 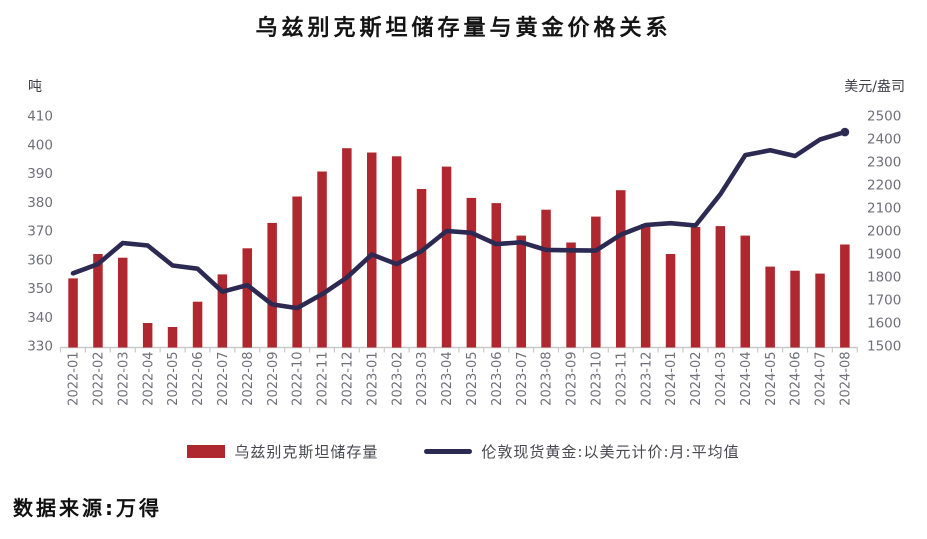 What do you see at coordinates (458, 350) in the screenshot?
I see `x-axis-ticks` at bounding box center [458, 350].